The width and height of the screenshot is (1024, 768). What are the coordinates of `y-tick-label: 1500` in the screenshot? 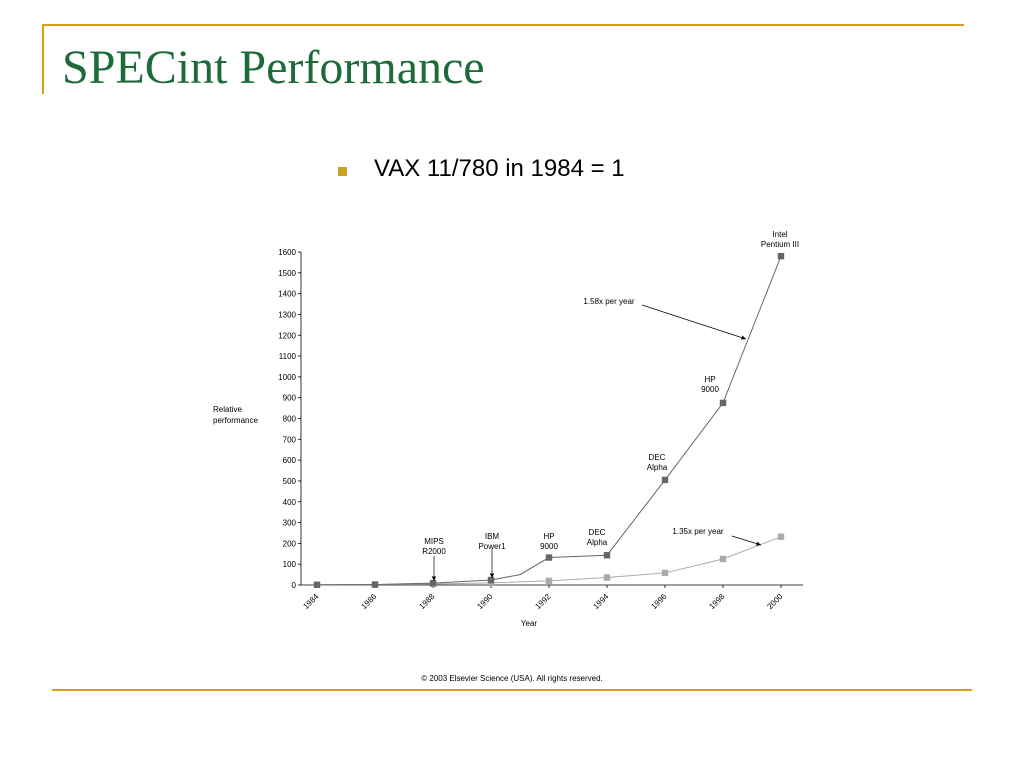 It's located at (287, 273).